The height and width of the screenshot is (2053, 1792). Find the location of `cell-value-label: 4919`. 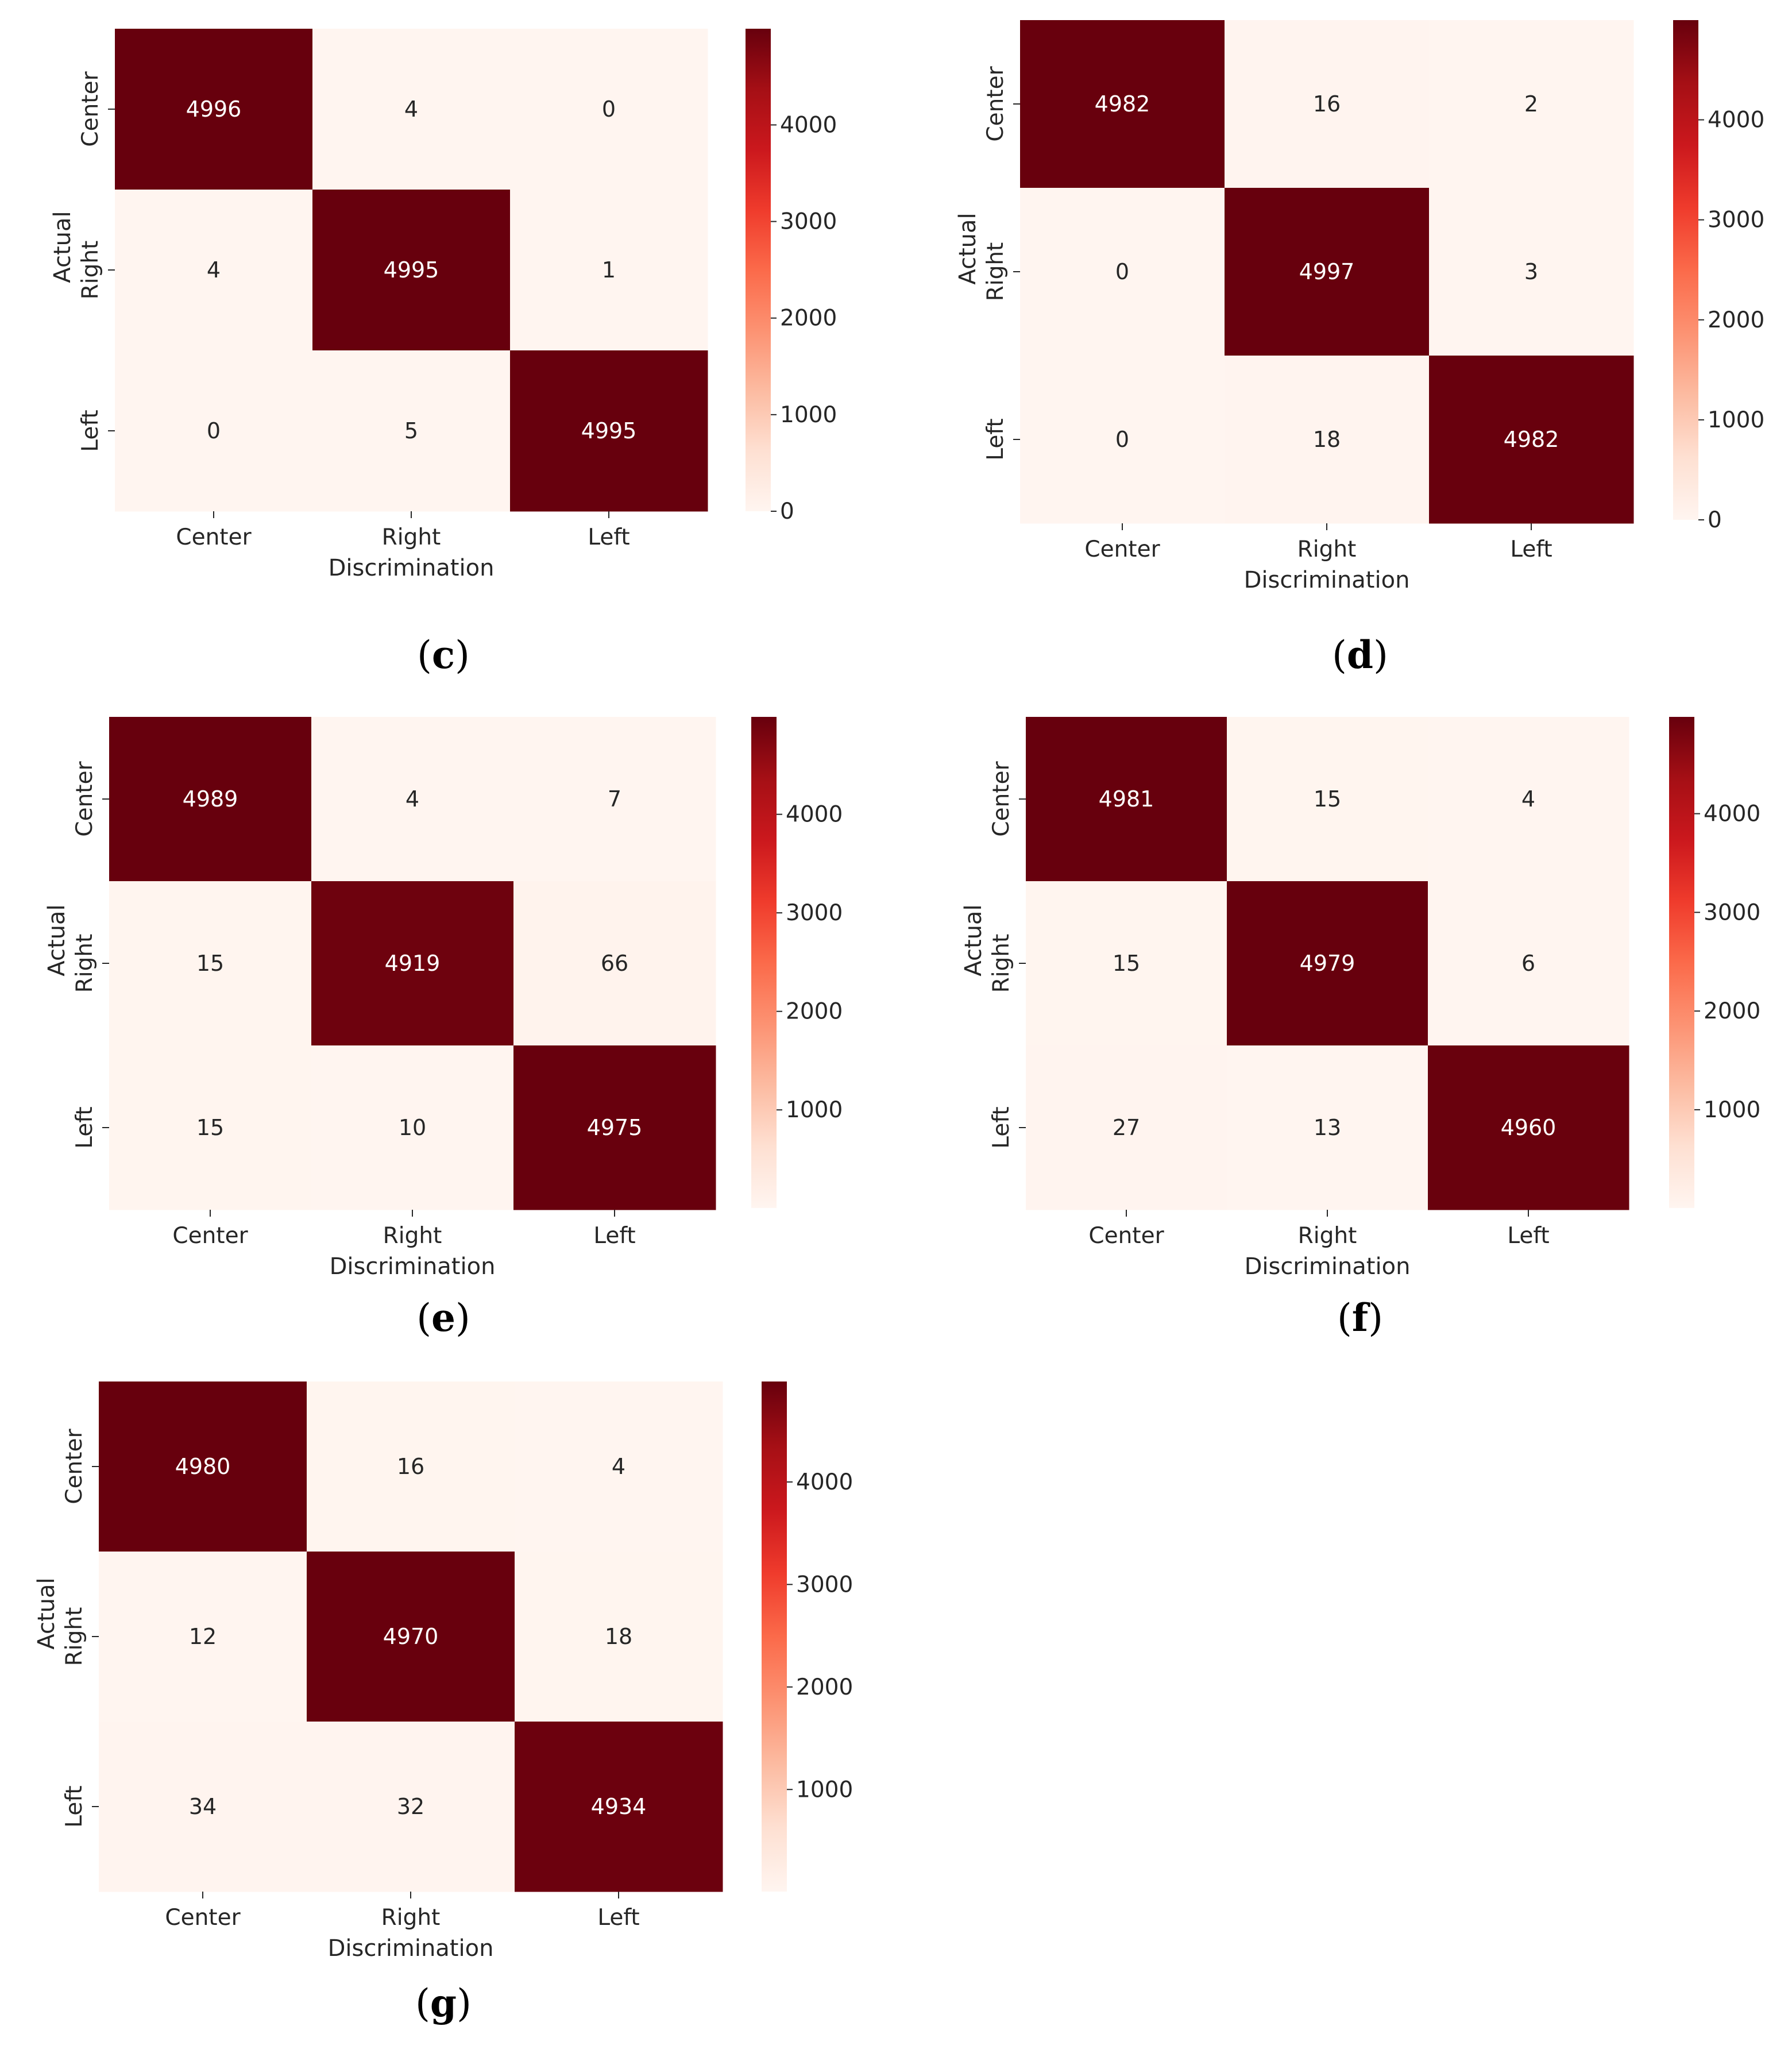

cell-value-label: 4919 is located at coordinates (413, 964).